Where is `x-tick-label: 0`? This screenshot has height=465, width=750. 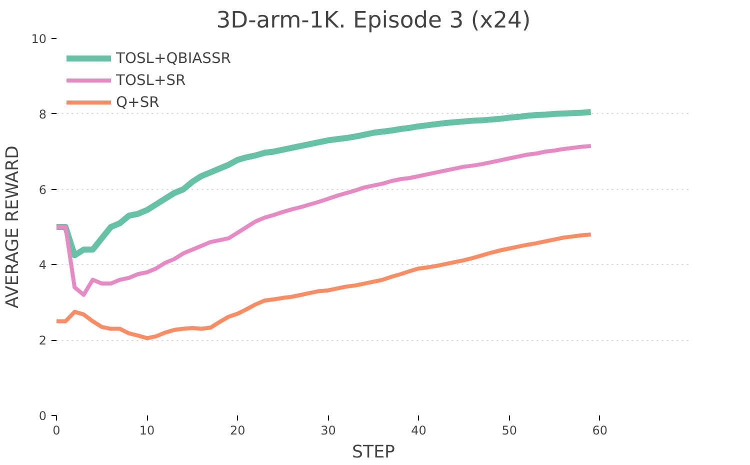
x-tick-label: 0 is located at coordinates (56, 431).